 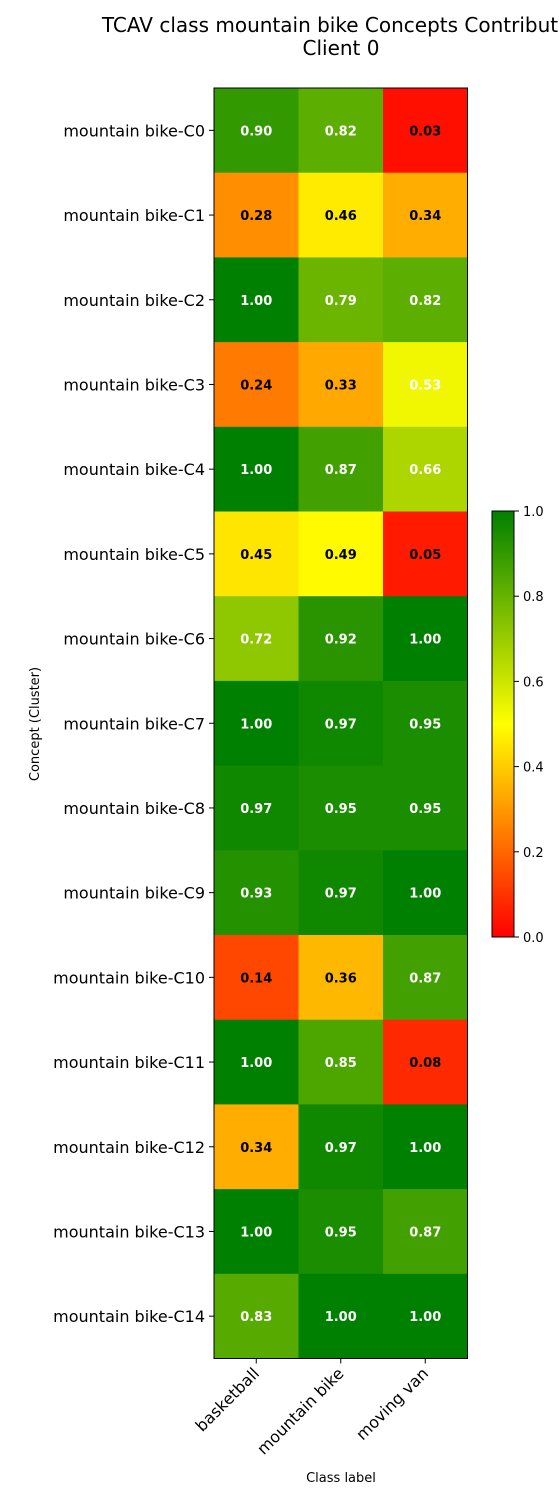 What do you see at coordinates (35, 724) in the screenshot?
I see `y-axis-label: Concept (Cluster)` at bounding box center [35, 724].